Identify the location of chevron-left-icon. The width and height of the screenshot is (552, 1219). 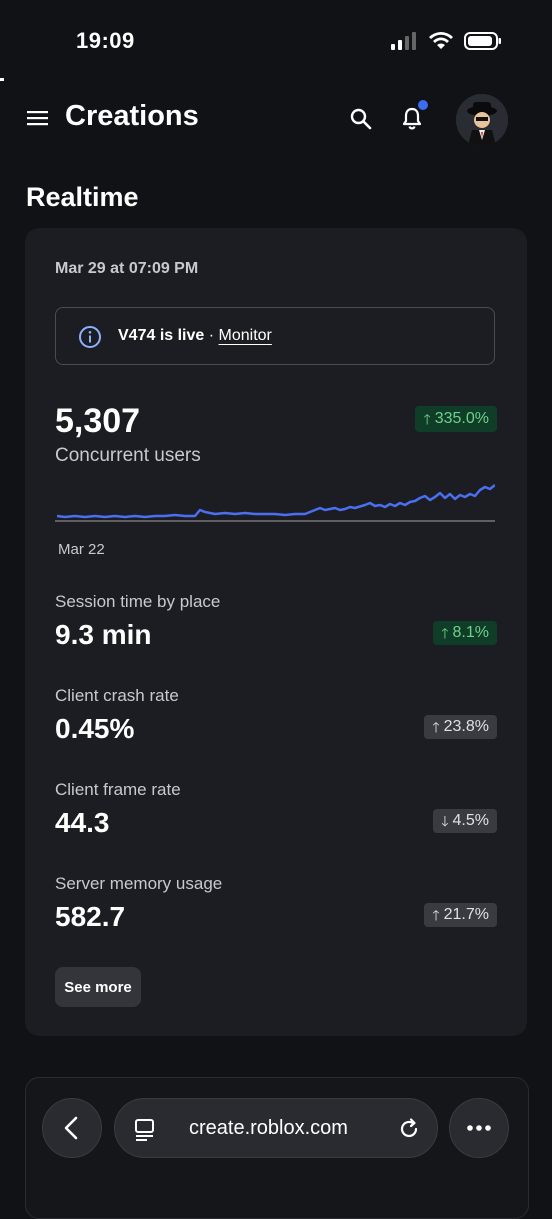
(71, 1128).